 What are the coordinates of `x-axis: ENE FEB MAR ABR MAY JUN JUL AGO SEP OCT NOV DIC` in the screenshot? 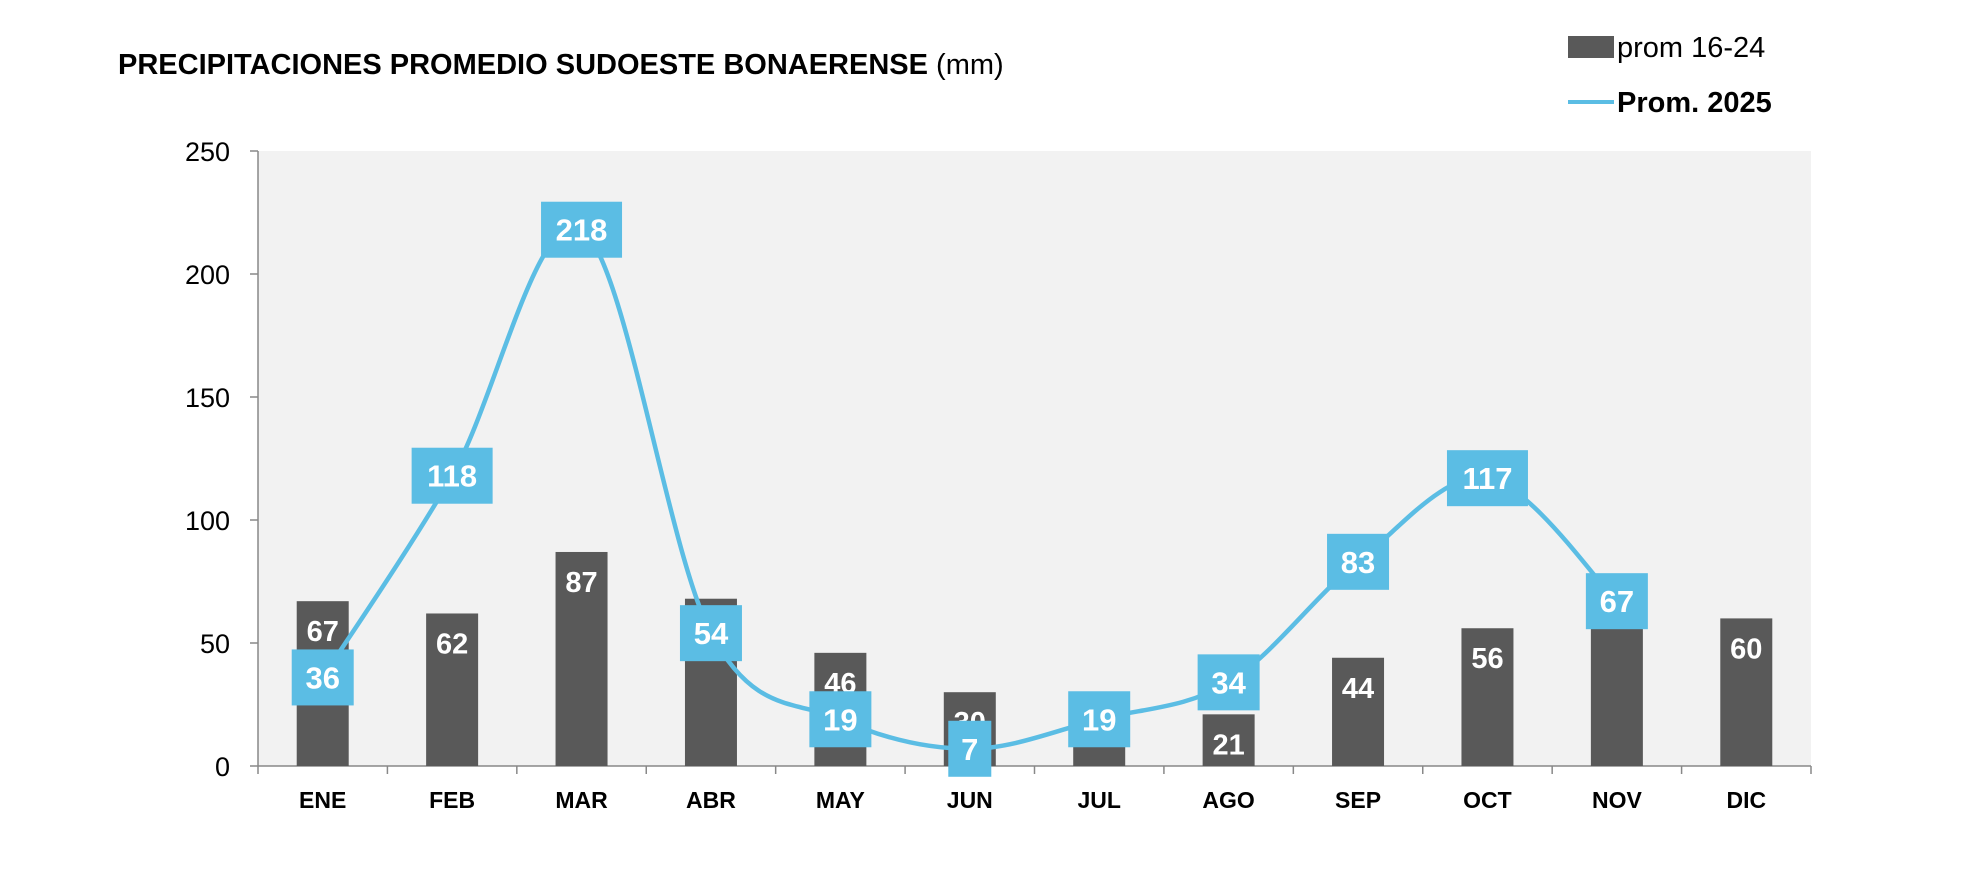 It's located at (1034, 789).